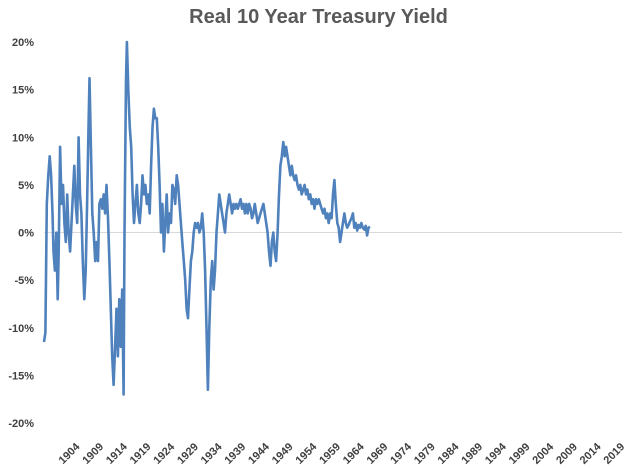 This screenshot has height=469, width=637. What do you see at coordinates (23, 43) in the screenshot?
I see `y-tick-label: 20%` at bounding box center [23, 43].